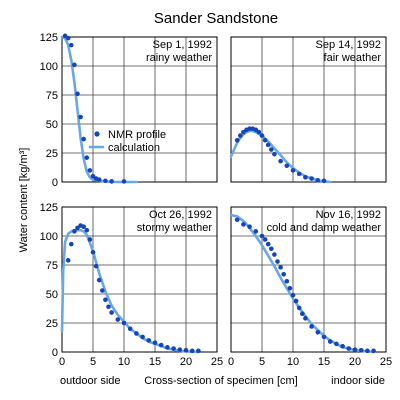 The image size is (400, 400). I want to click on y-tick-label: 75, so click(52, 96).